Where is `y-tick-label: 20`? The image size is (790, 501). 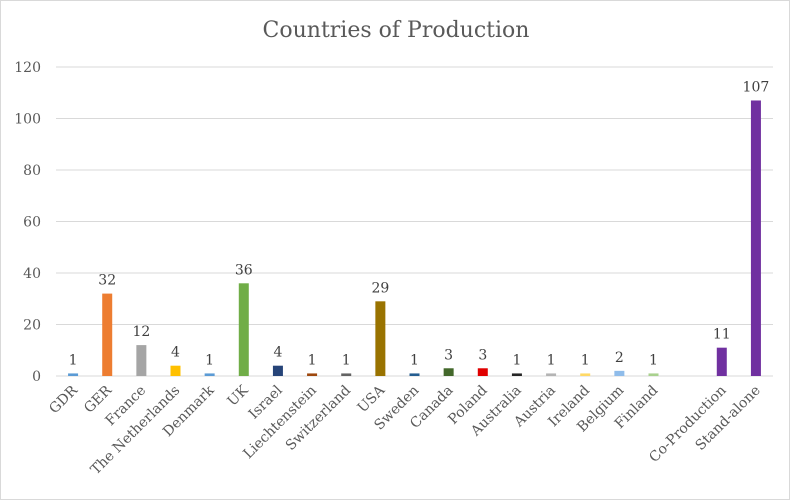 y-tick-label: 20 is located at coordinates (32, 326).